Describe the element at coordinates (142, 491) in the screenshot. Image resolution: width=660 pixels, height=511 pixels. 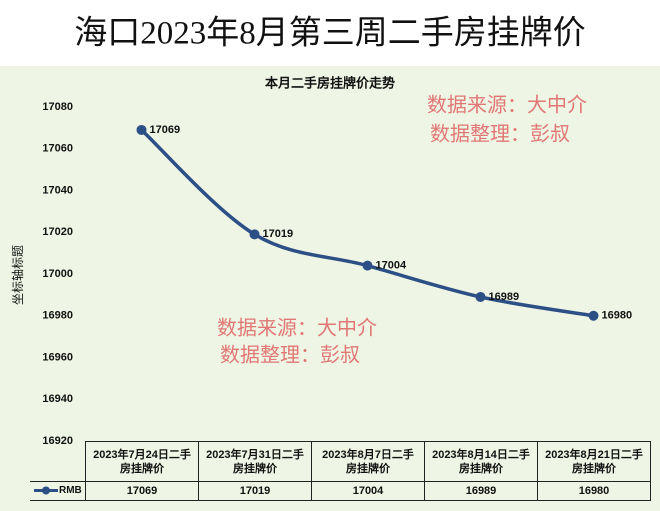
I see `table-value: 17069` at that location.